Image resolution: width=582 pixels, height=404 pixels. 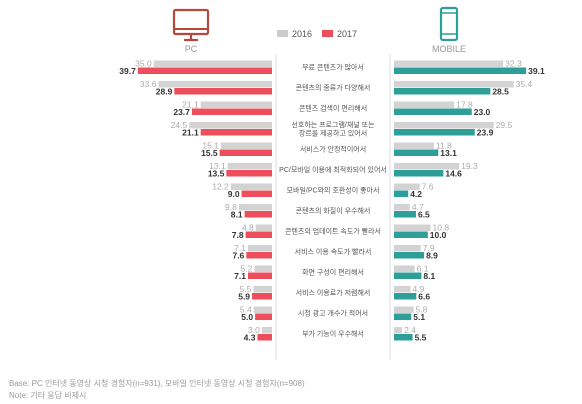 What do you see at coordinates (244, 297) in the screenshot?
I see `pc-value-2017: 5.9` at bounding box center [244, 297].